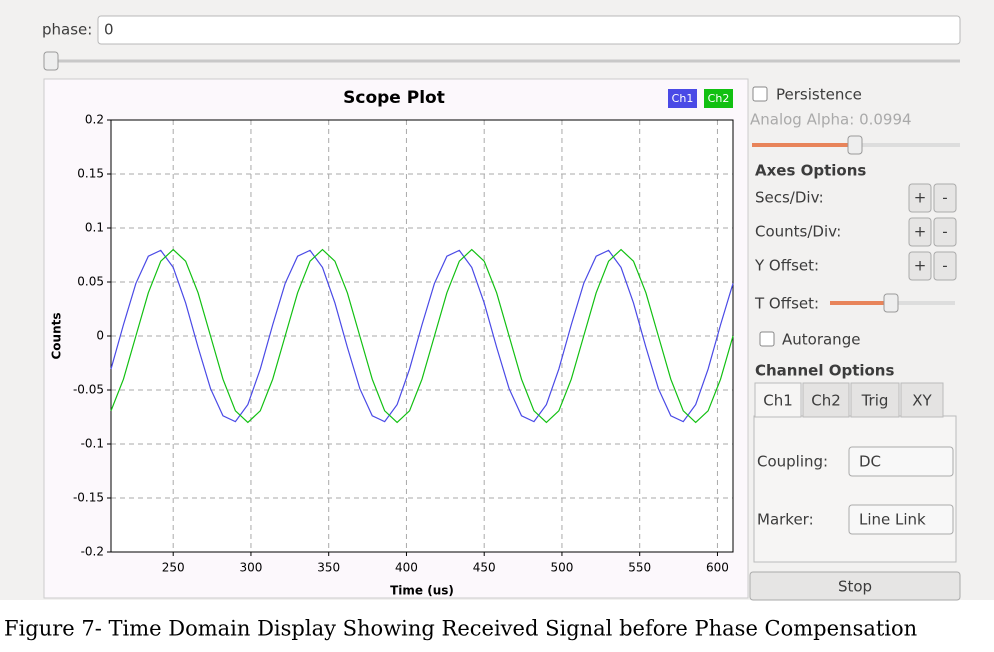 Image resolution: width=994 pixels, height=652 pixels. What do you see at coordinates (90, 174) in the screenshot?
I see `y-tick-label: 0.15` at bounding box center [90, 174].